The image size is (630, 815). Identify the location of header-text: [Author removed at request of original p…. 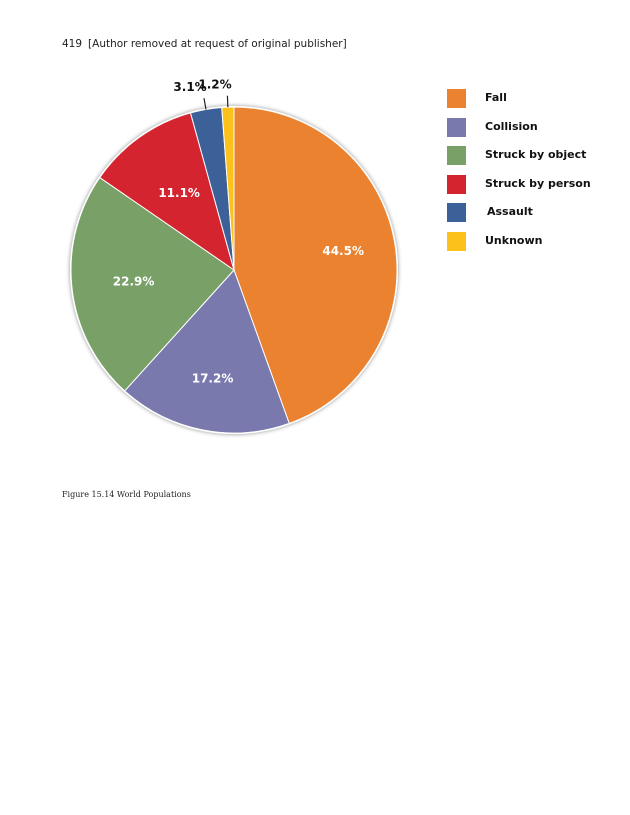
(217, 44).